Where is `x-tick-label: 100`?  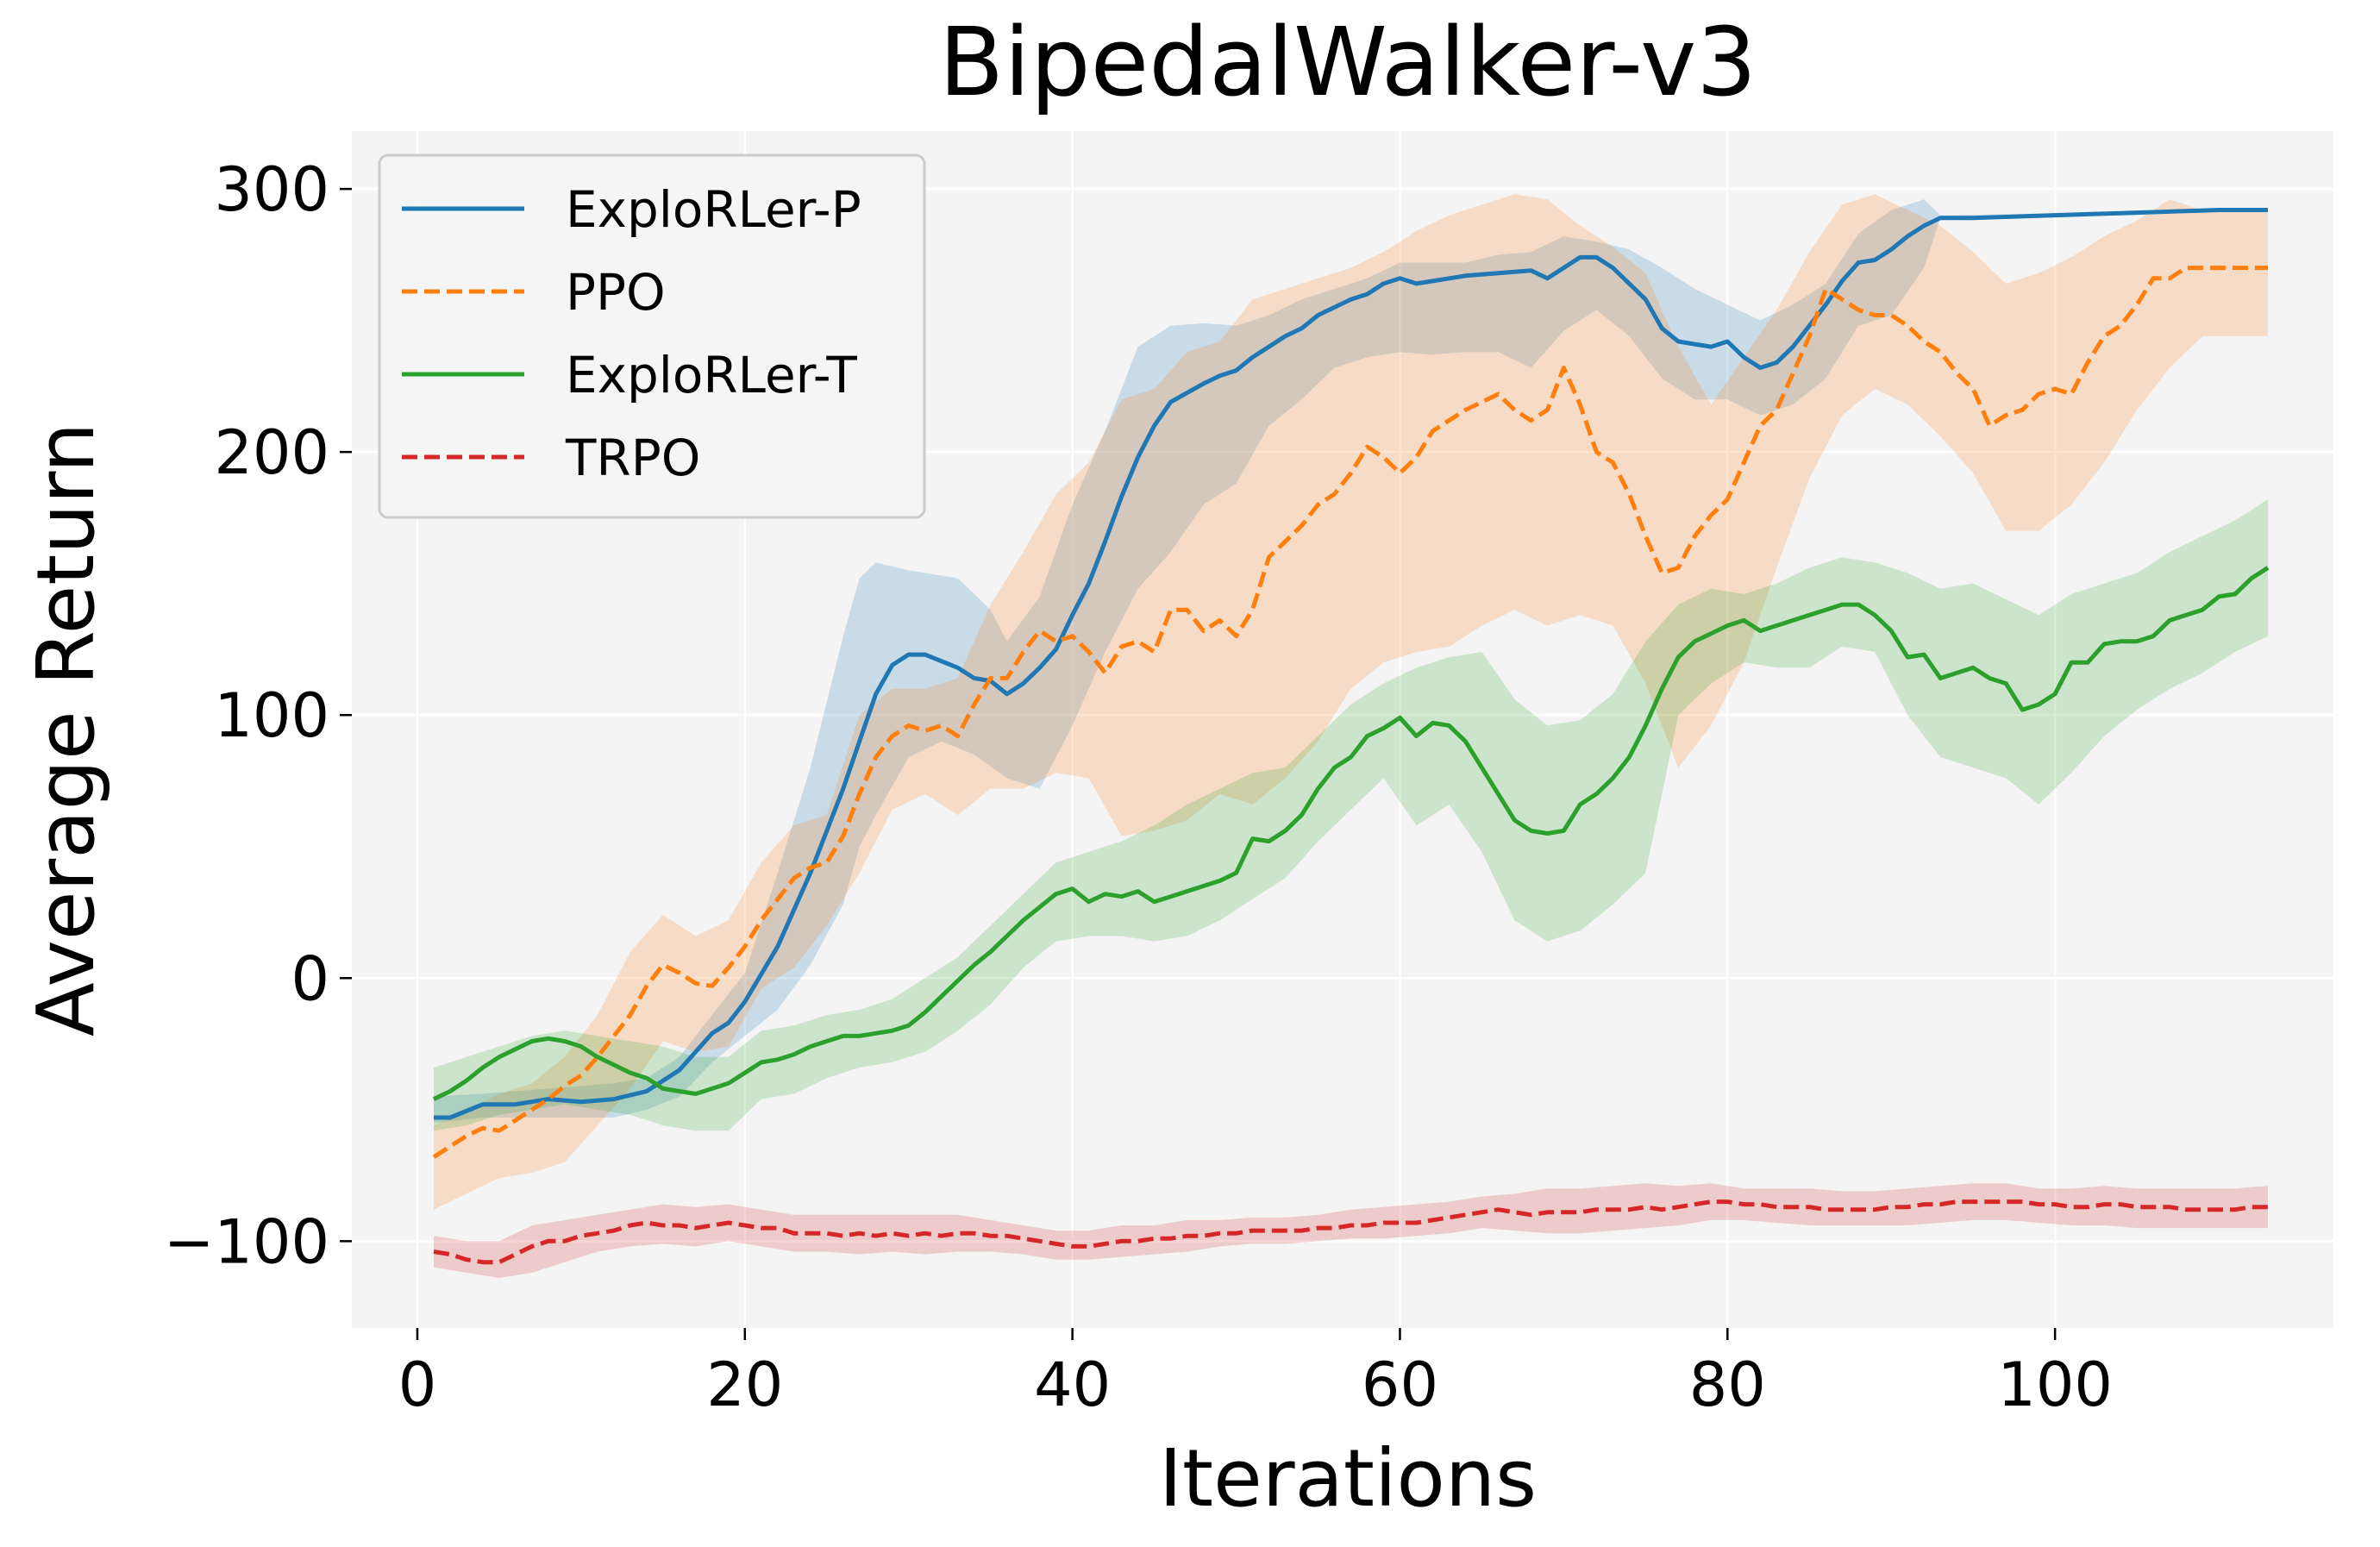 x-tick-label: 100 is located at coordinates (2055, 1385).